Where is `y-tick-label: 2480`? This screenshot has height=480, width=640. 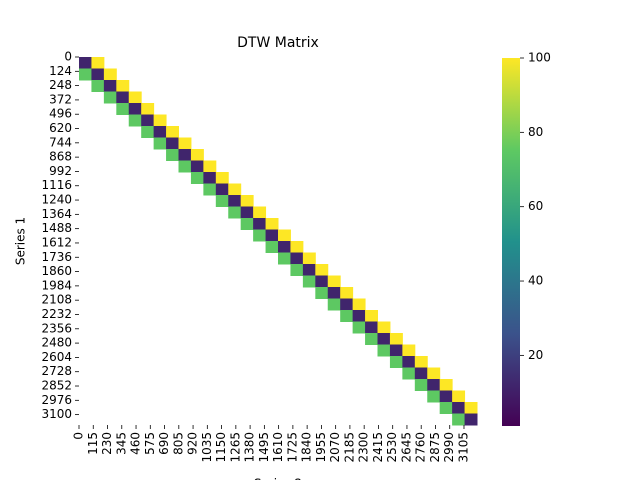 y-tick-label: 2480 is located at coordinates (56, 343).